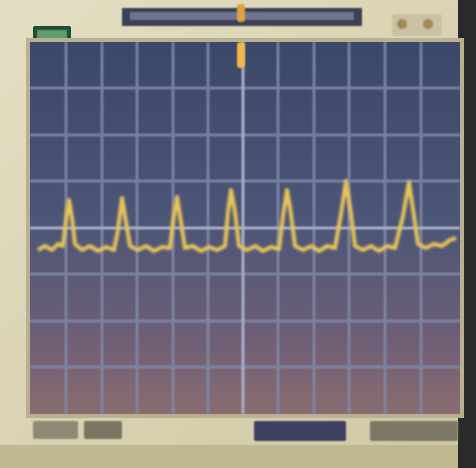 This screenshot has height=468, width=476. What do you see at coordinates (414, 431) in the screenshot?
I see `trigger-readout` at bounding box center [414, 431].